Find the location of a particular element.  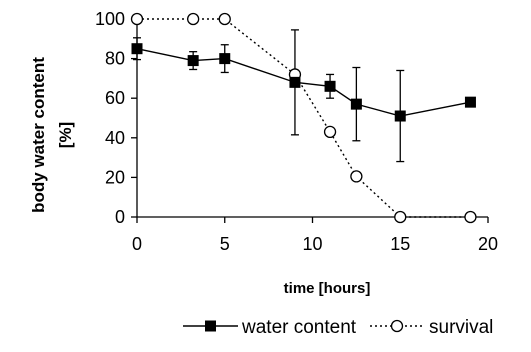

water-content-line is located at coordinates (303, 82).